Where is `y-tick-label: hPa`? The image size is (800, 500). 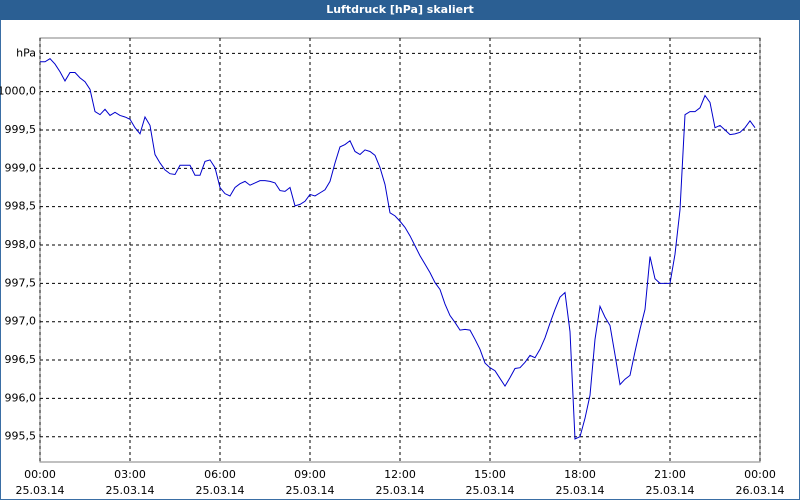 y-tick-label: hPa is located at coordinates (26, 52).